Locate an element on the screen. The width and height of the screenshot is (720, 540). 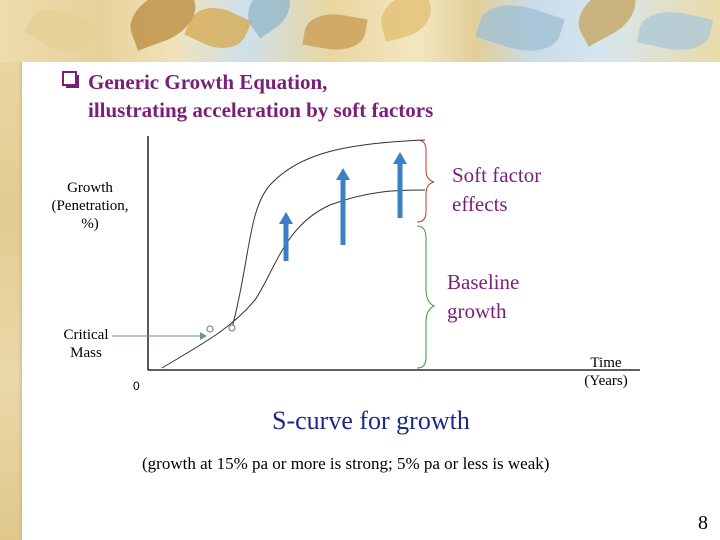
y-axis-label-line: Growth is located at coordinates (90, 188).